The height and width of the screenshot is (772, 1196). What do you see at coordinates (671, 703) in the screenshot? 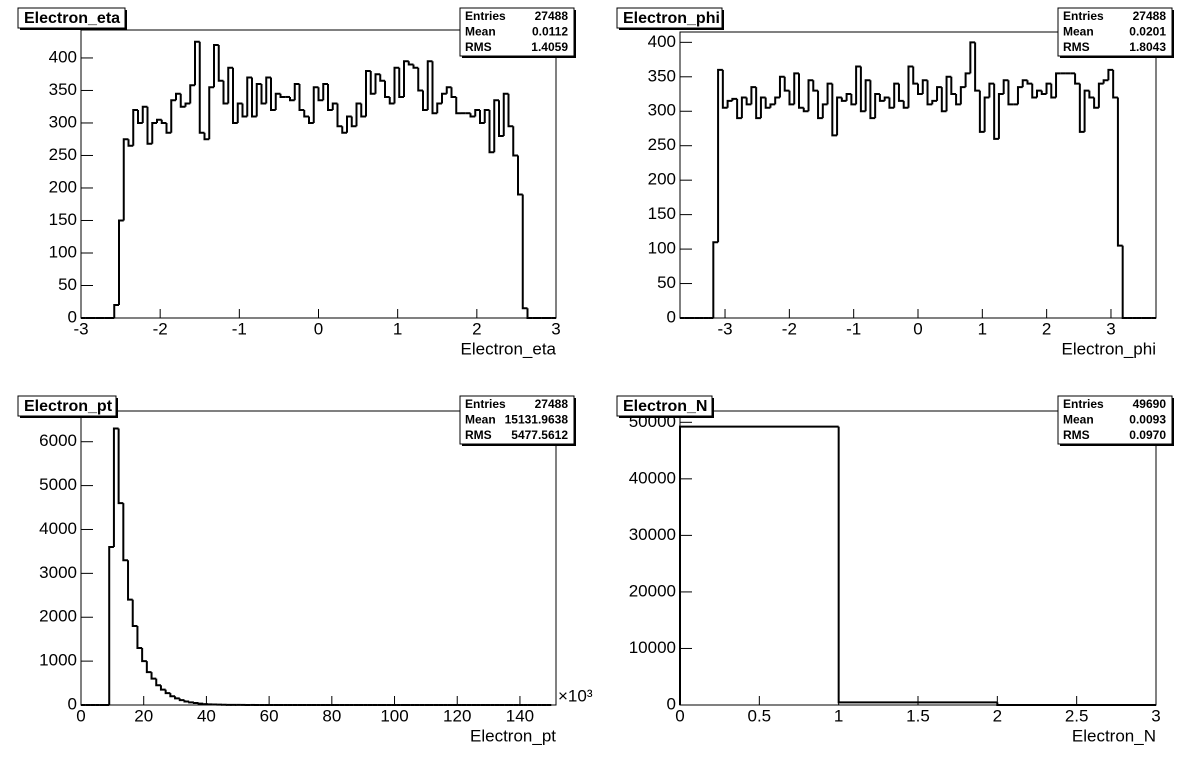
I see `y-tick-label: 0` at bounding box center [671, 703].